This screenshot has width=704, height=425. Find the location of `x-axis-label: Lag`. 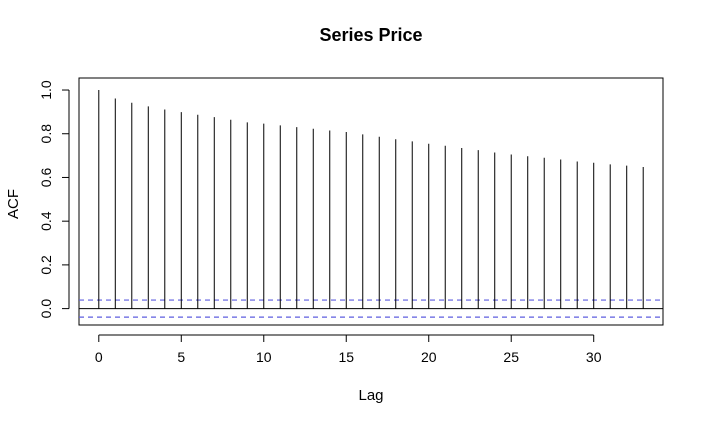

x-axis-label: Lag is located at coordinates (370, 395).